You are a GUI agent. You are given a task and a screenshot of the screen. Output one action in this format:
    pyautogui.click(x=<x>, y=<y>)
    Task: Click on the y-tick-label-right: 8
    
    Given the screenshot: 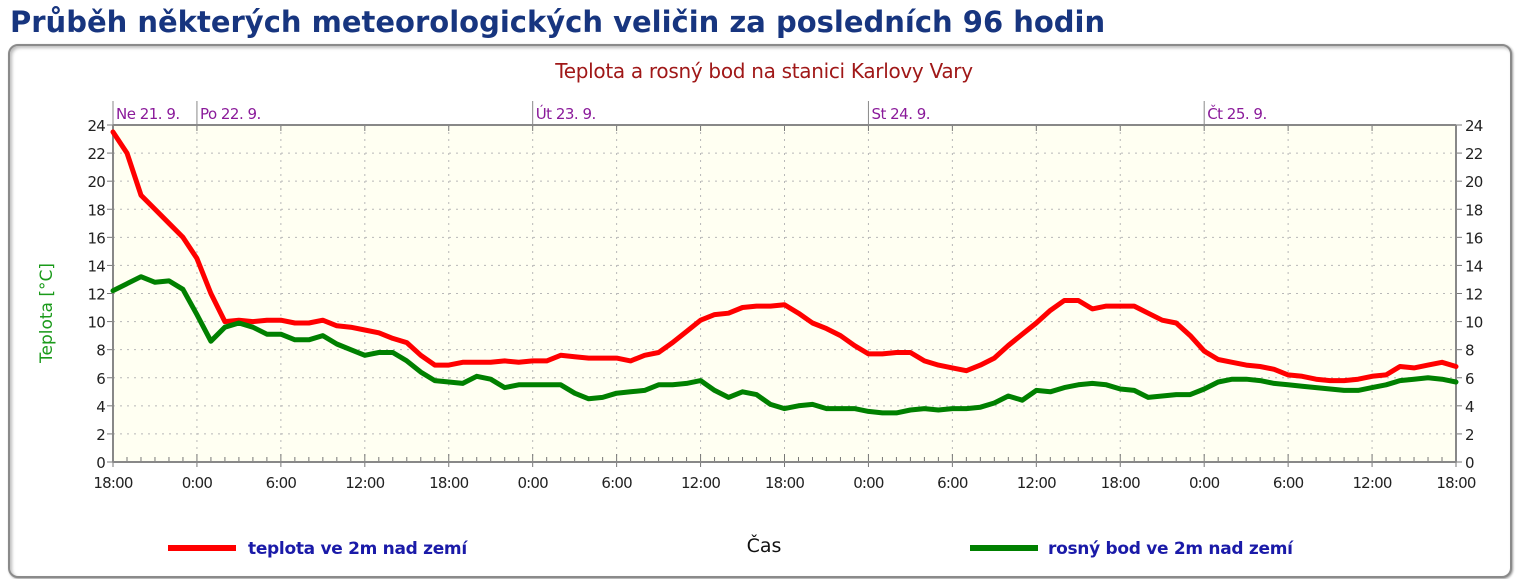 What is the action you would take?
    pyautogui.click(x=1469, y=351)
    